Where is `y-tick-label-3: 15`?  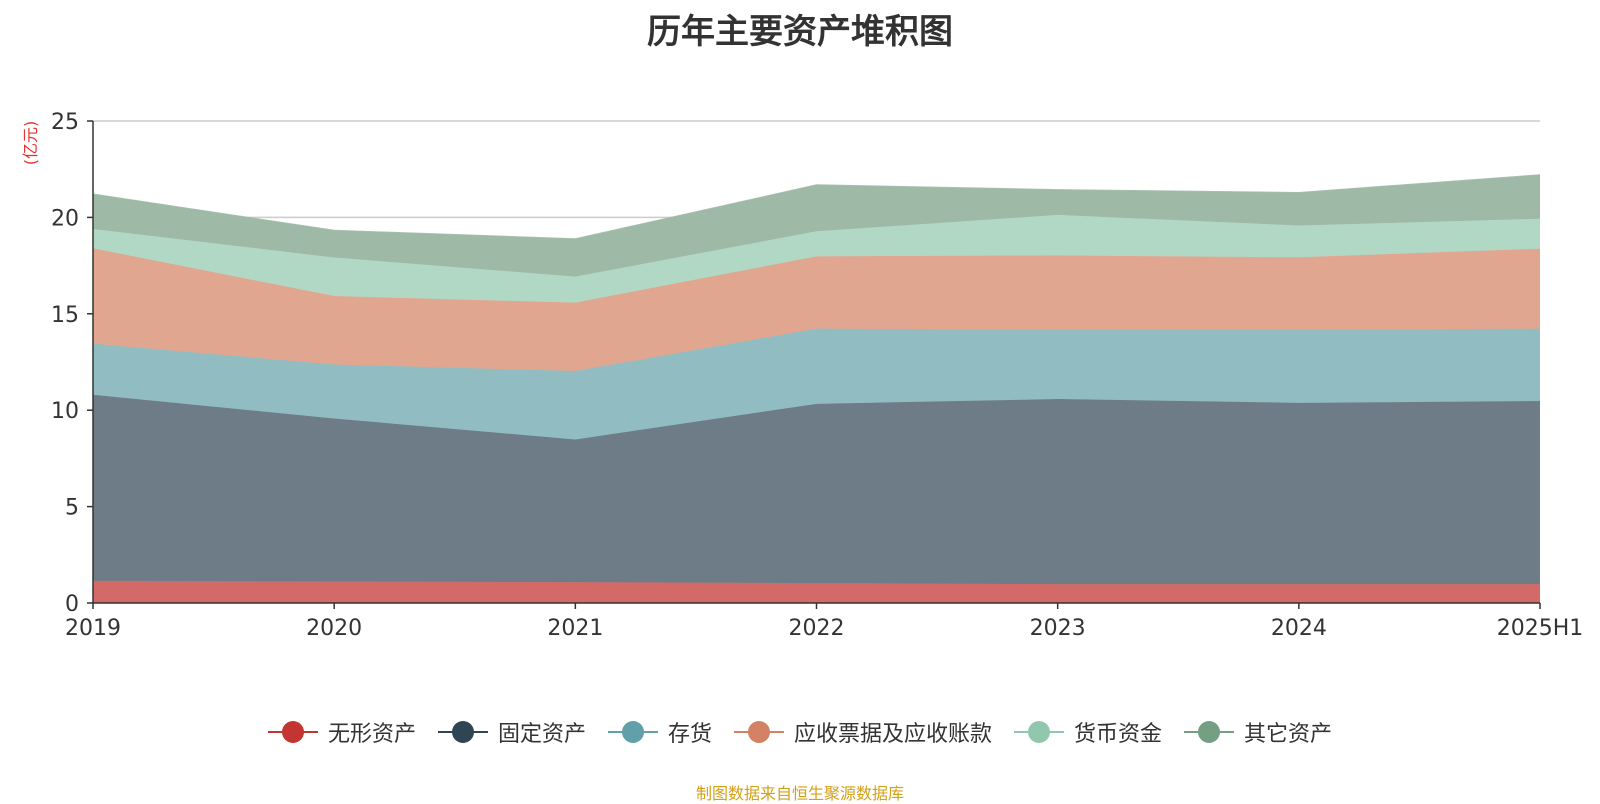 y-tick-label-3: 15 is located at coordinates (65, 315).